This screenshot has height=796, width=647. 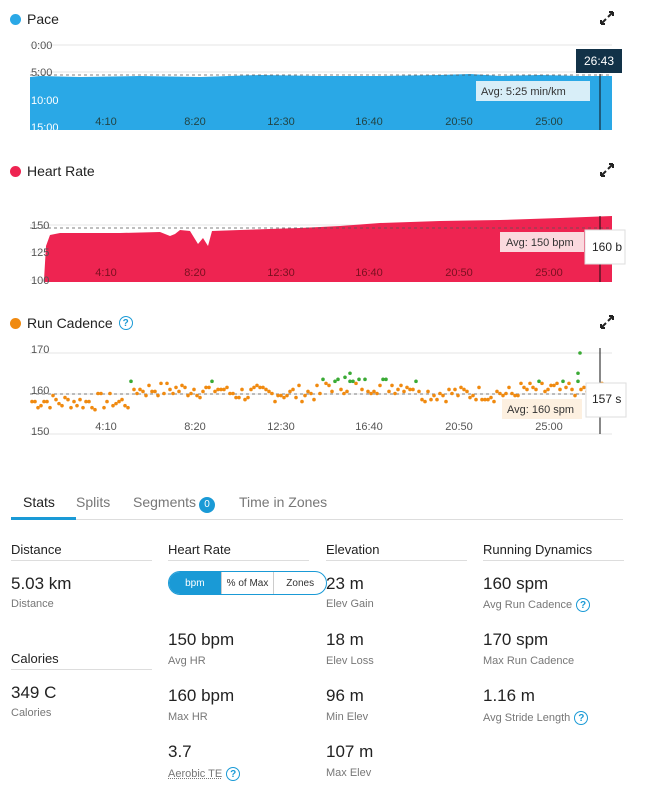 What do you see at coordinates (345, 695) in the screenshot?
I see `min-elev-value: 96 m` at bounding box center [345, 695].